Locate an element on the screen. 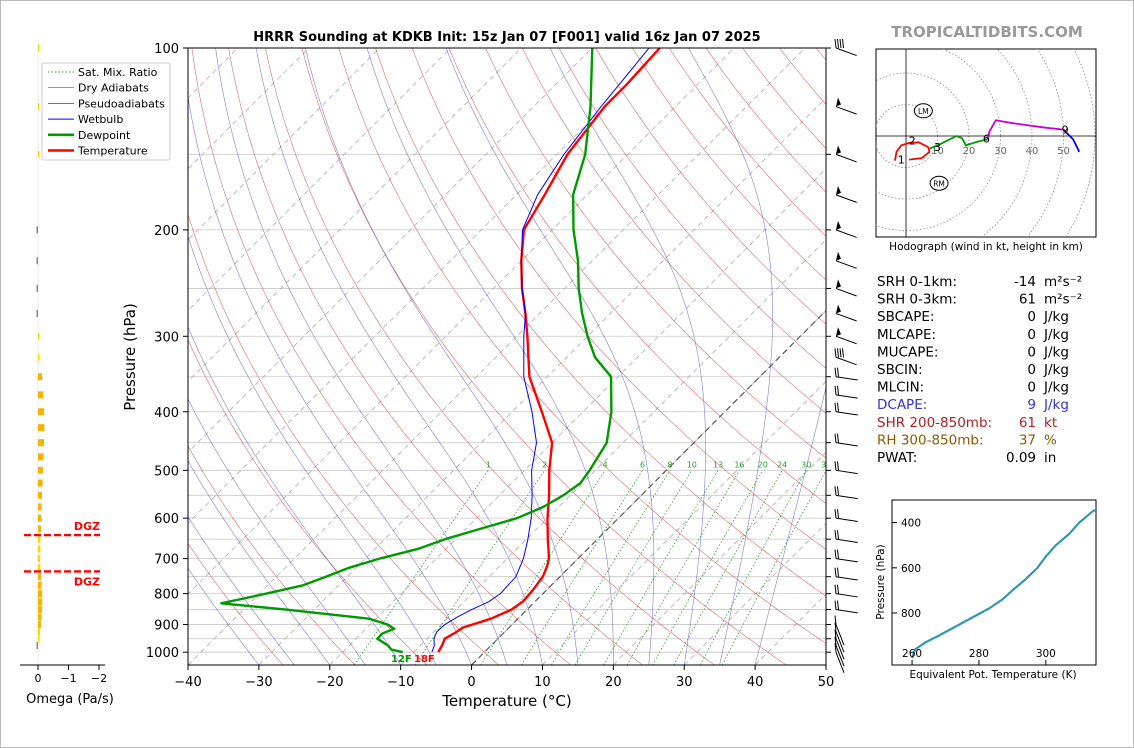  legend-label: Dry Adiabats is located at coordinates (113, 88).